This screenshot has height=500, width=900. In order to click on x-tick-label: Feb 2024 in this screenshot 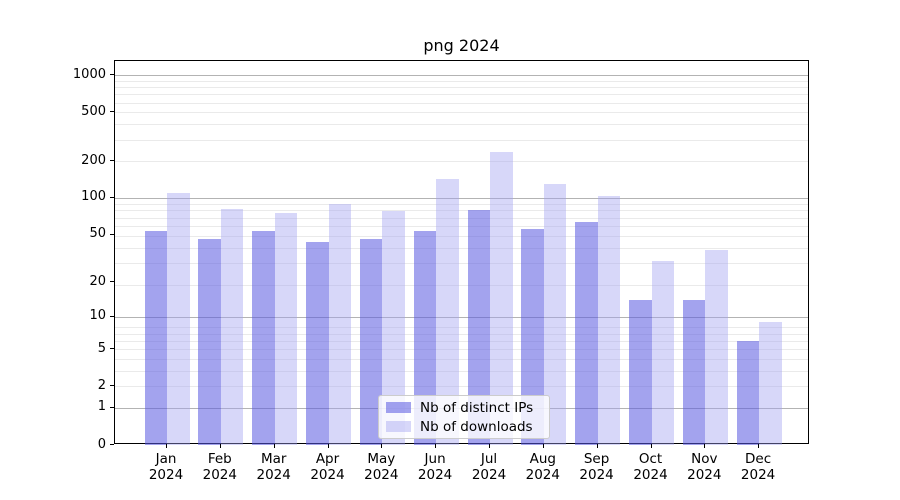, I will do `click(220, 467)`.